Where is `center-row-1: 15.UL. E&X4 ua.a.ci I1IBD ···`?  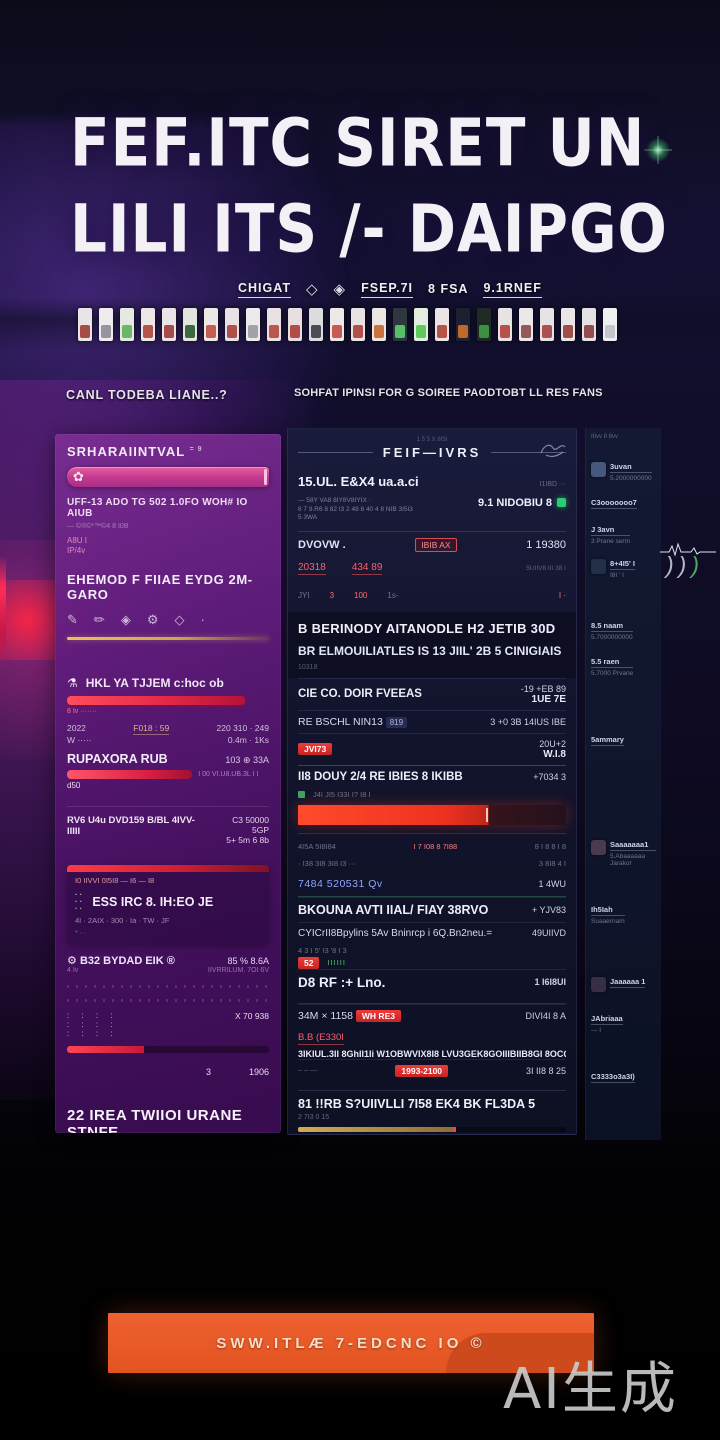
center-row-1: 15.UL. E&X4 ua.a.ci I1IBD ··· is located at coordinates (432, 481).